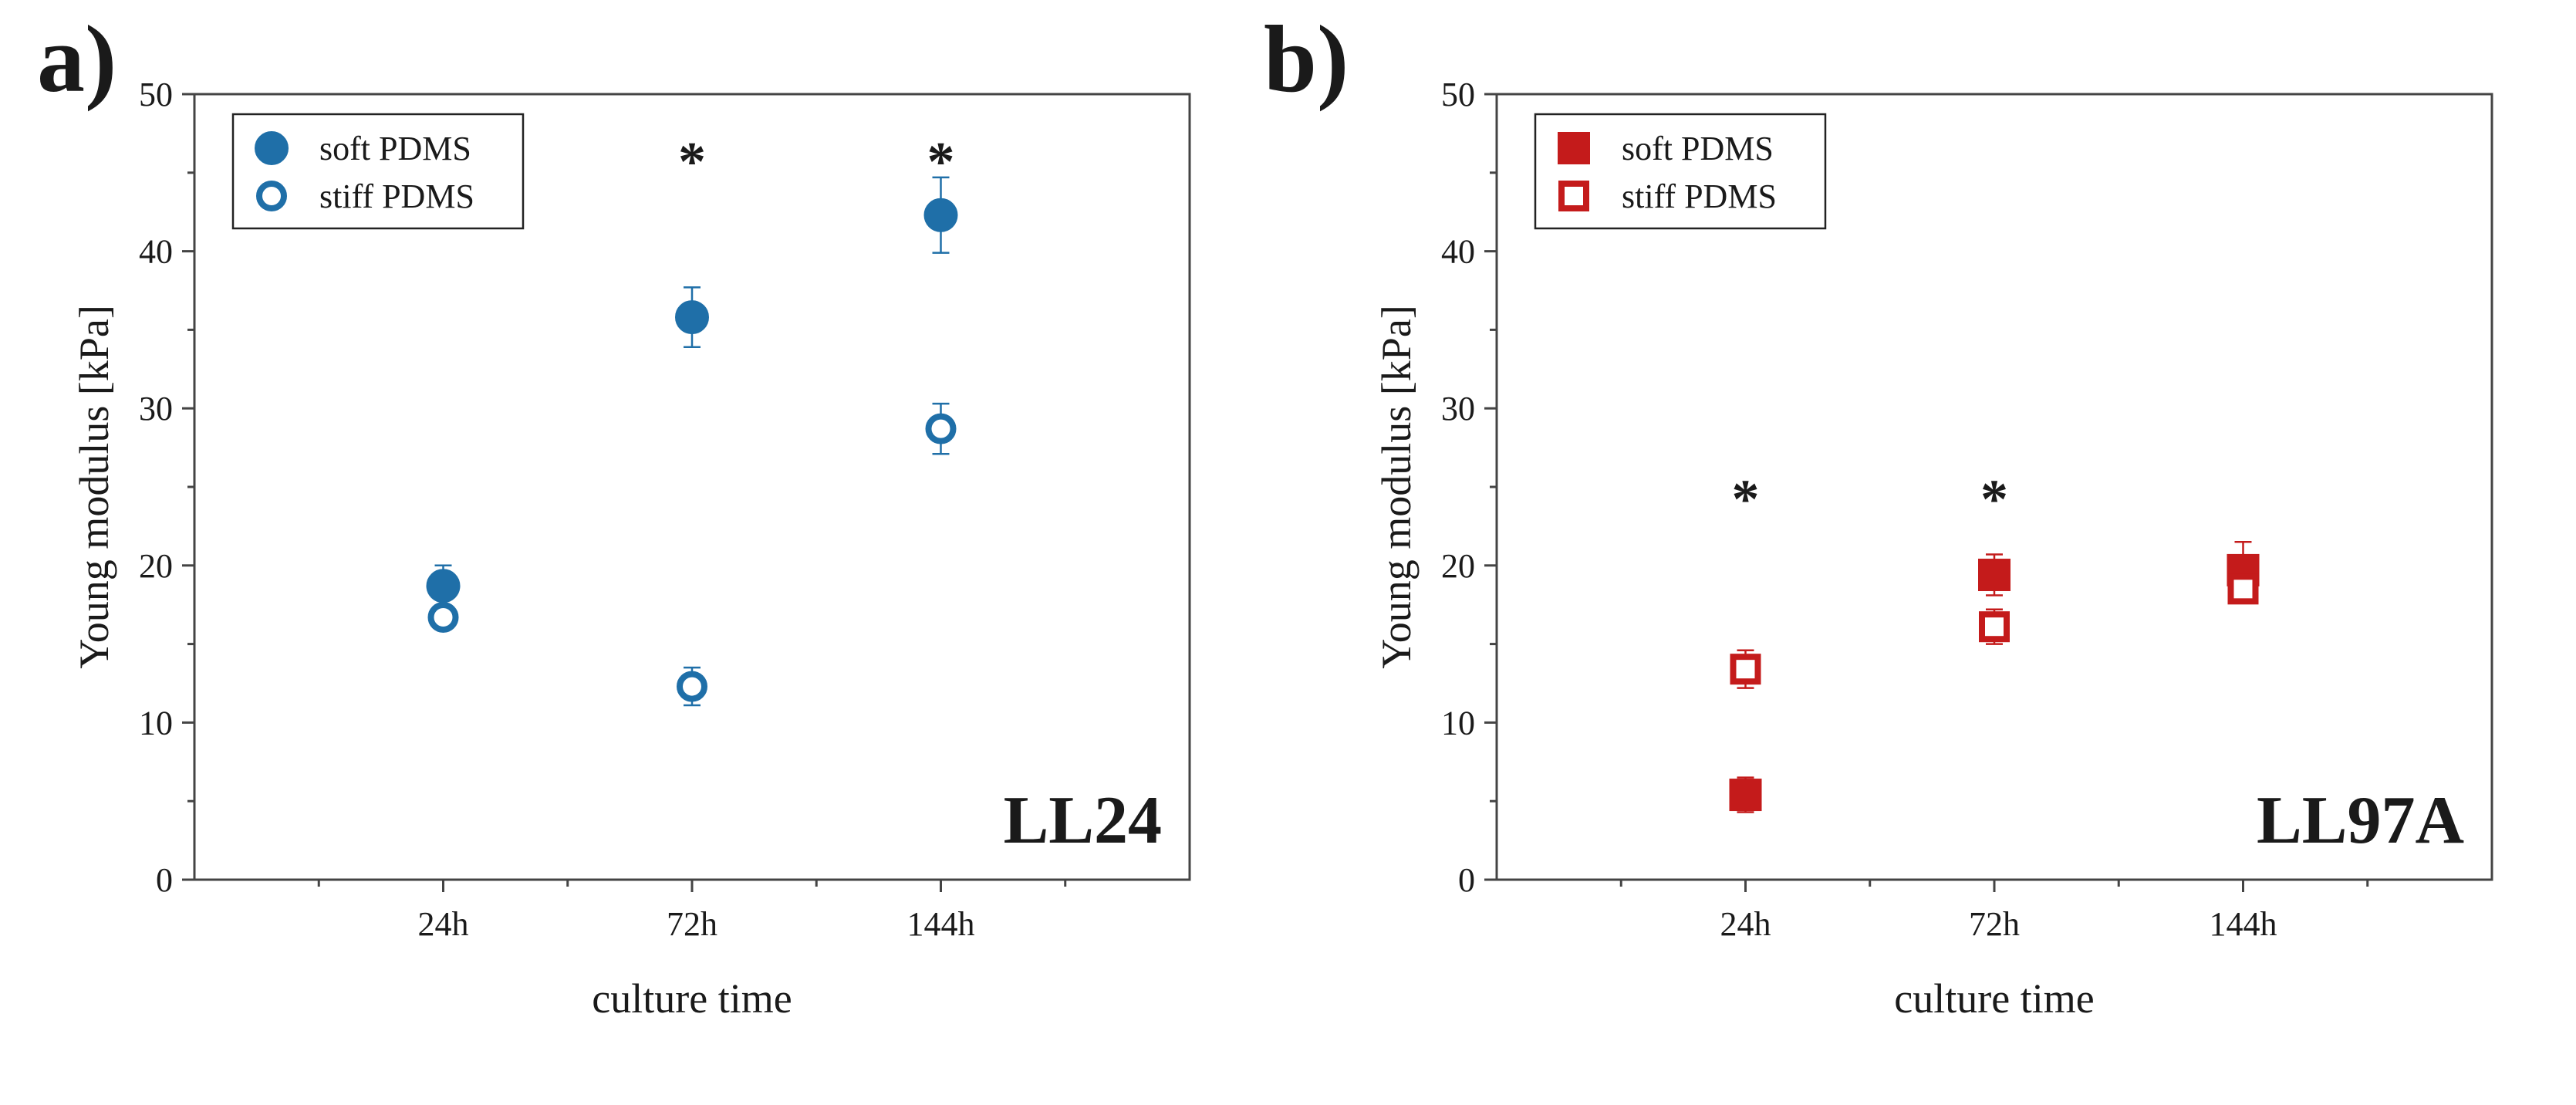 The image size is (2576, 1105). Describe the element at coordinates (1306, 59) in the screenshot. I see `panel-label: b)` at that location.